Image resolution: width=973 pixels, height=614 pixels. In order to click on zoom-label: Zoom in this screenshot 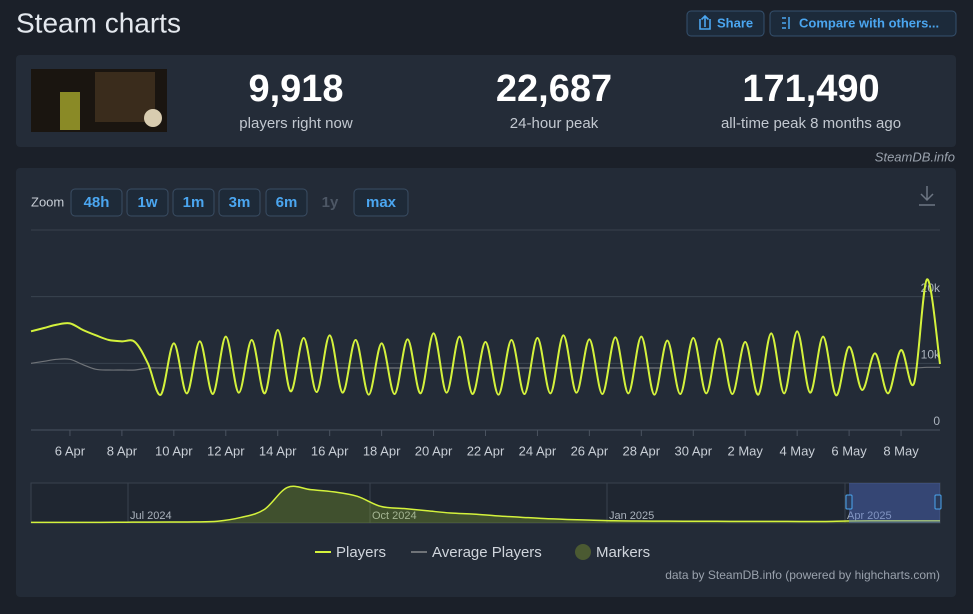, I will do `click(47, 201)`.